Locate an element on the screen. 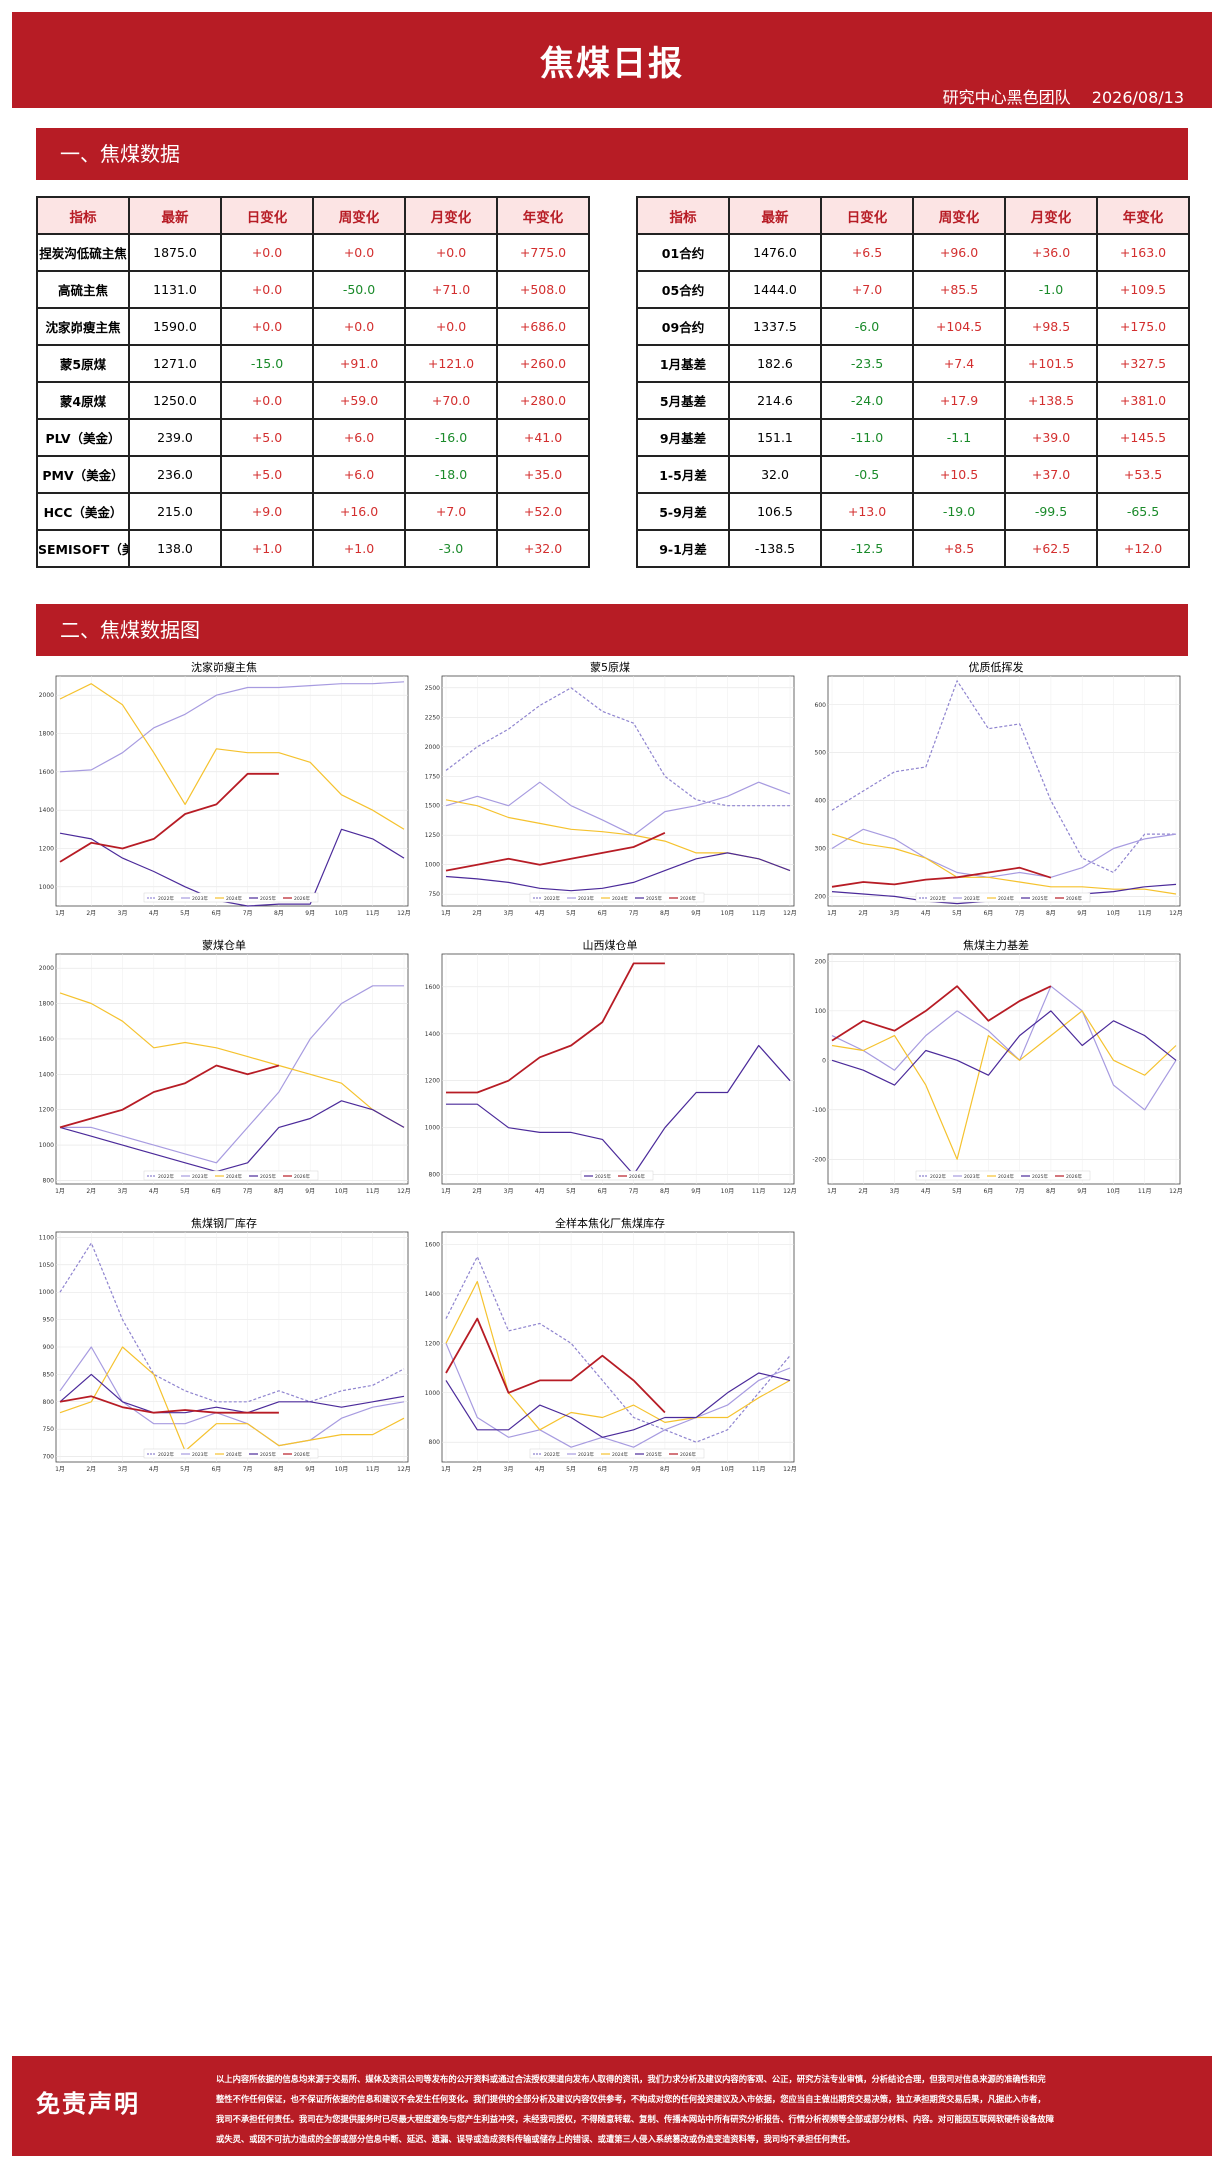  change-value: +6.0 is located at coordinates (359, 474).